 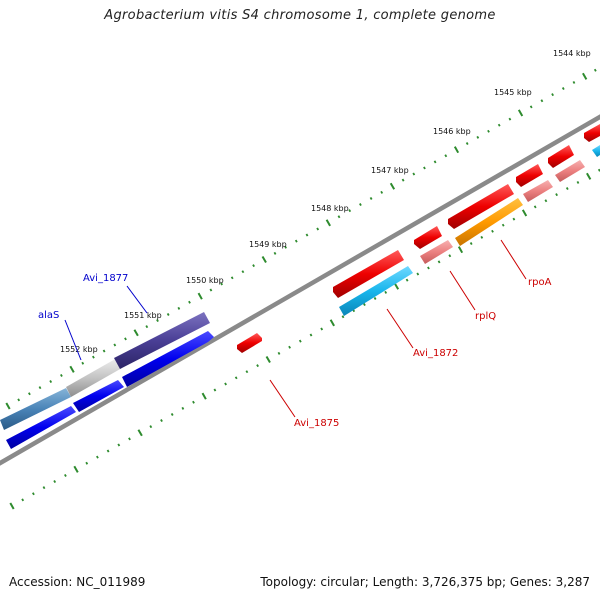 I want to click on label-avi-1872: Avi_1872, so click(x=435, y=353).